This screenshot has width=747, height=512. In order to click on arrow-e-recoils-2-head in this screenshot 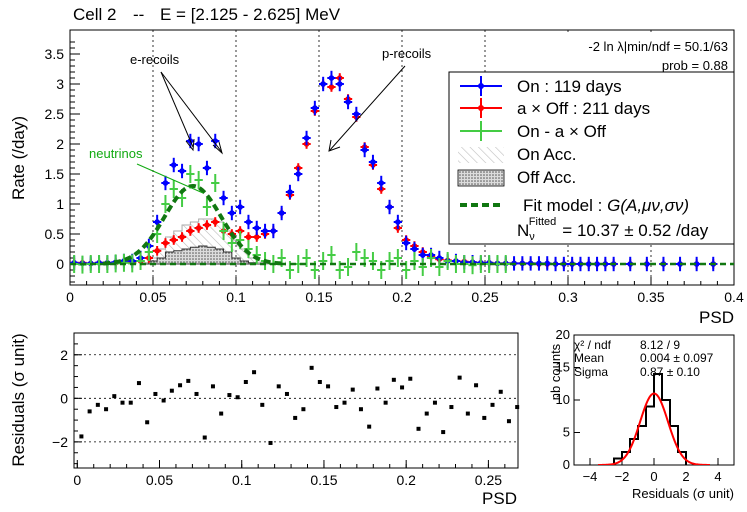, I will do `click(217, 148)`.